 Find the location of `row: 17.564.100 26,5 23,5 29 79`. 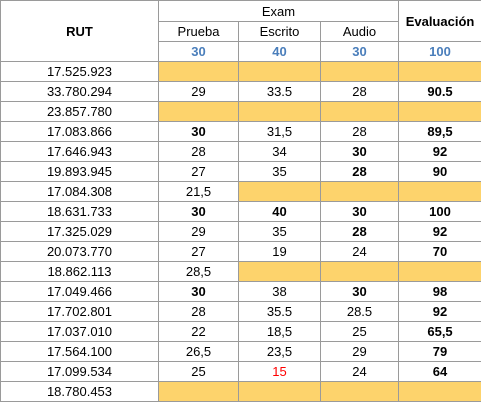

row: 17.564.100 26,5 23,5 29 79 is located at coordinates (240, 351).